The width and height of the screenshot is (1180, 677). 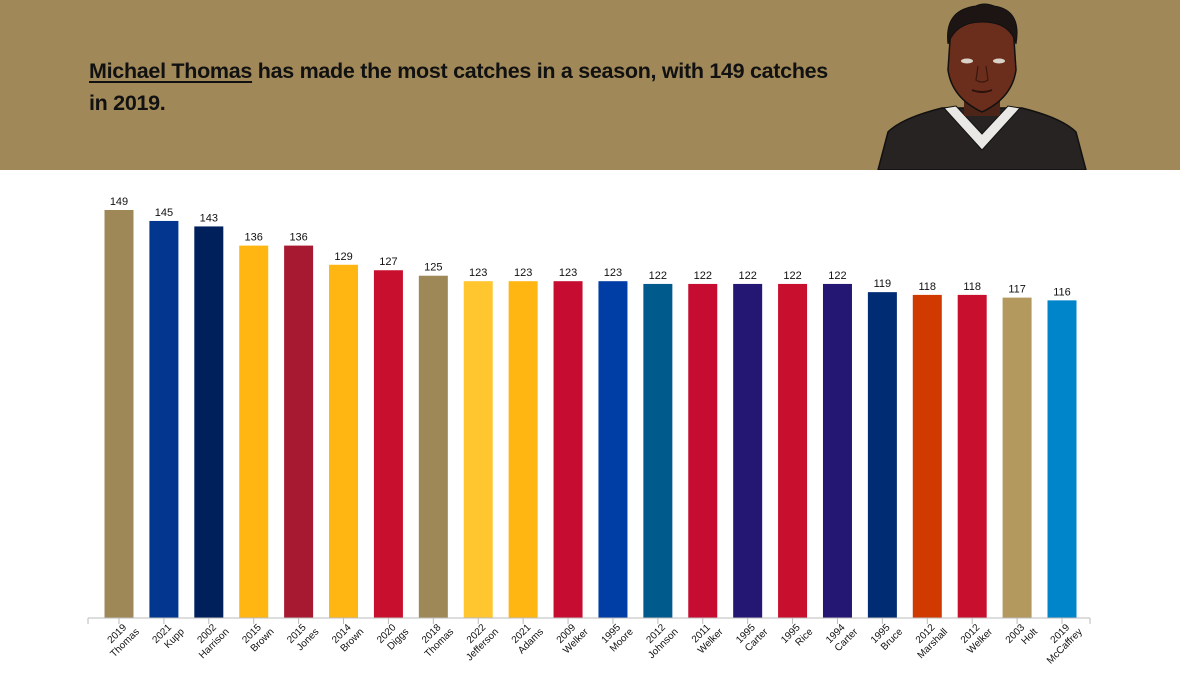 I want to click on player-portrait-icon, so click(x=982, y=86).